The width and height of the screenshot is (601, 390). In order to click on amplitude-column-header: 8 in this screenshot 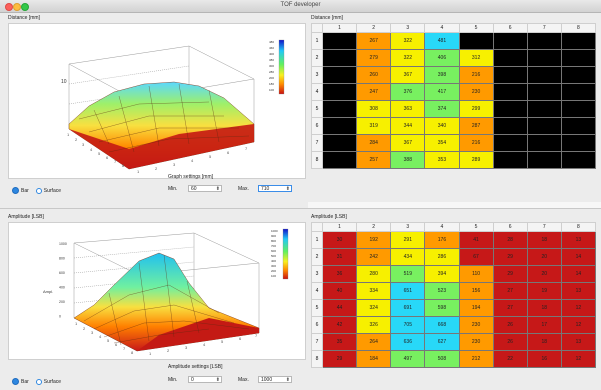, I will do `click(578, 227)`.